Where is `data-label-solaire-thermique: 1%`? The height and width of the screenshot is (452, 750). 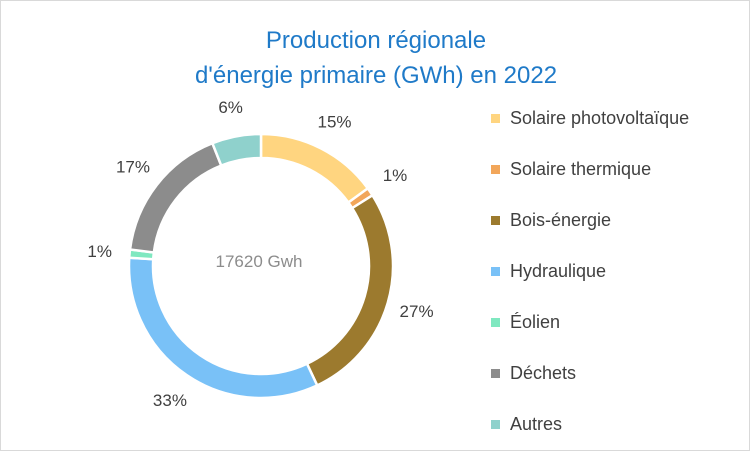 data-label-solaire-thermique: 1% is located at coordinates (395, 175).